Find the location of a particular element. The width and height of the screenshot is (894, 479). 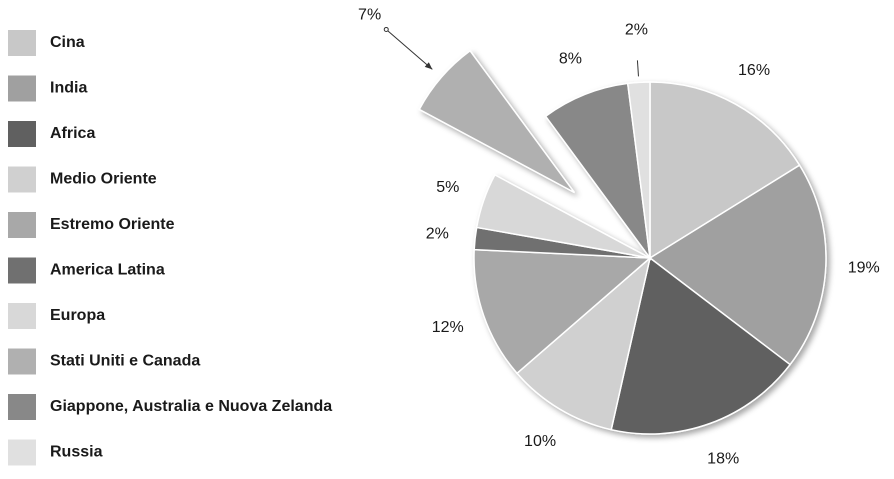

legend-label: Africa is located at coordinates (72, 133).